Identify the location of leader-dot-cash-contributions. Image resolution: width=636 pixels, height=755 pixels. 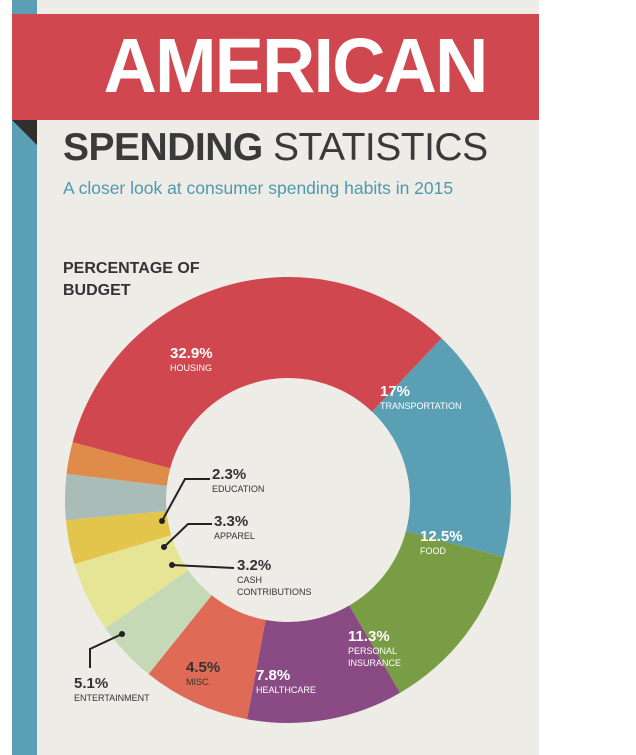
(172, 565).